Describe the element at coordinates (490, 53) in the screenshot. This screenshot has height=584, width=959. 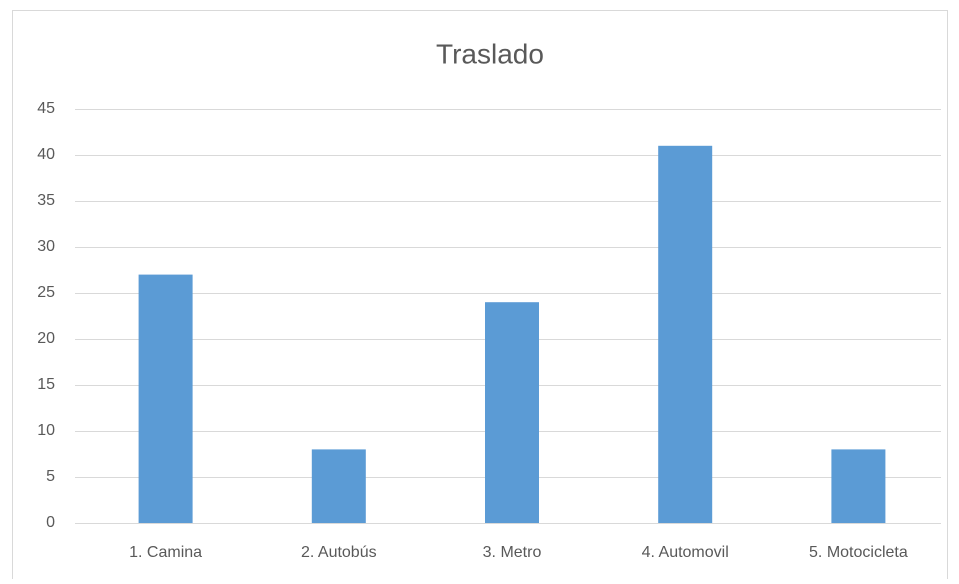
I see `chart-title: Traslado` at that location.